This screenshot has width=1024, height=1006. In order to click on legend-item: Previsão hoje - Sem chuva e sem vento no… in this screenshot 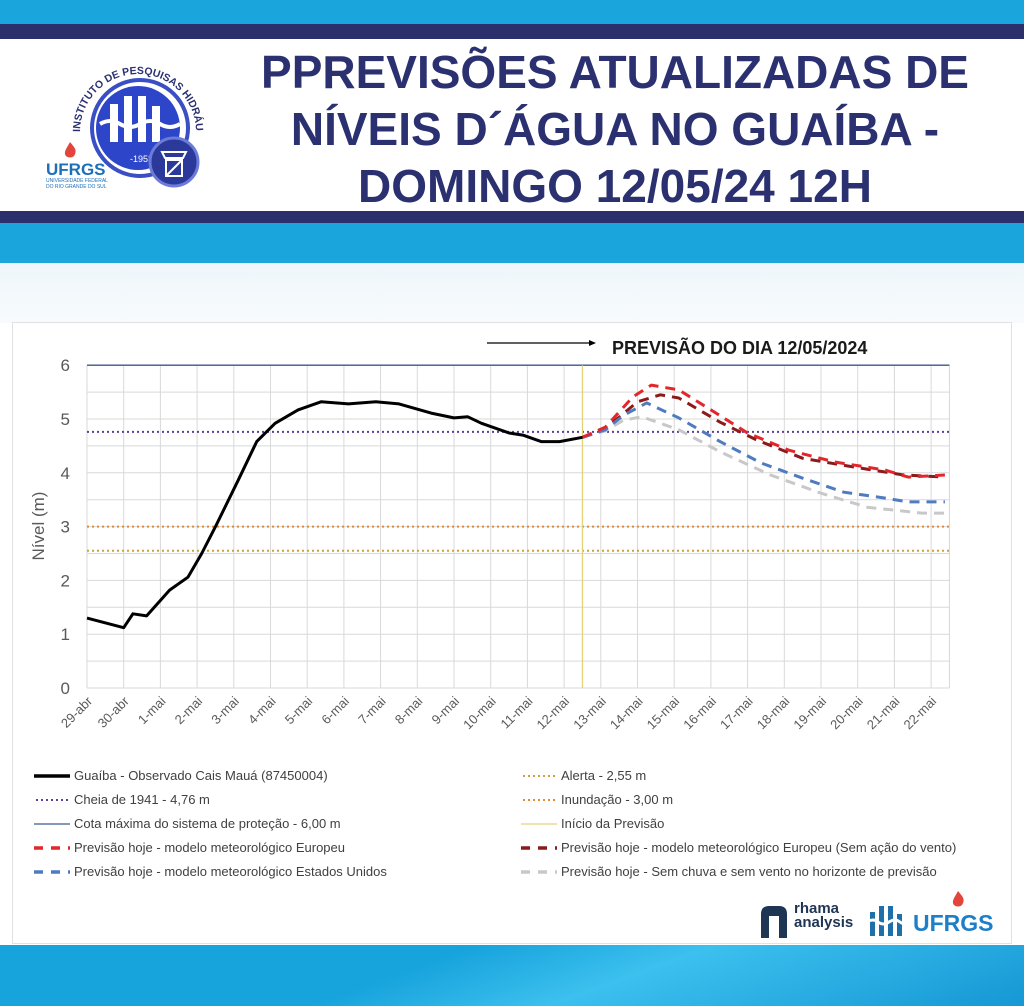, I will do `click(729, 872)`.